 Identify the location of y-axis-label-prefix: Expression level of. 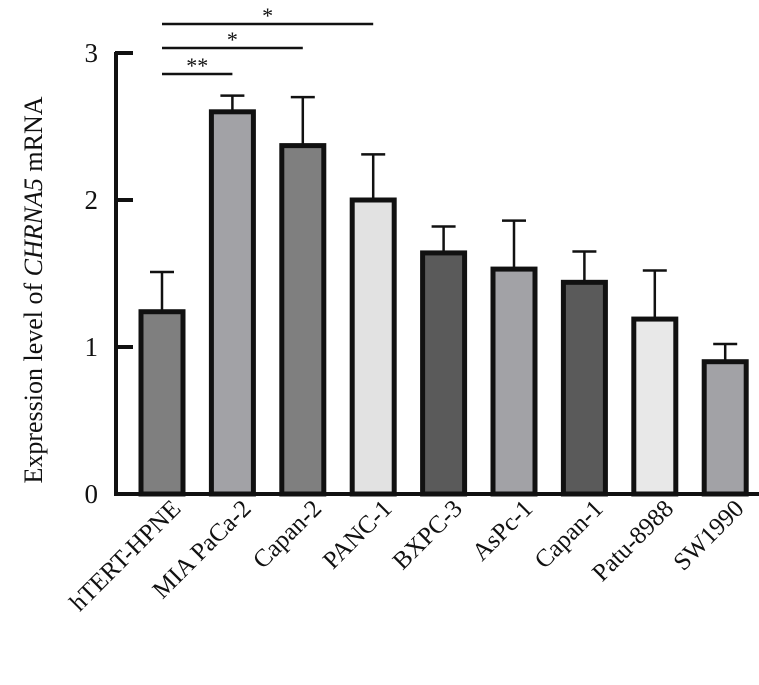
(33, 379).